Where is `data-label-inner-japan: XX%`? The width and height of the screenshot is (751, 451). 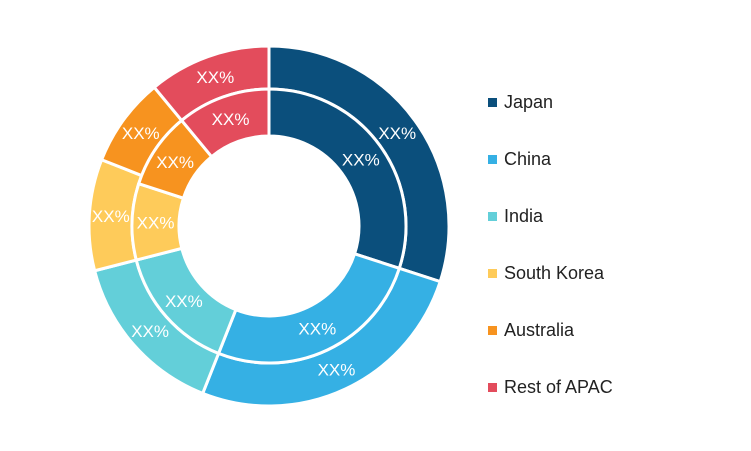 data-label-inner-japan: XX% is located at coordinates (361, 159).